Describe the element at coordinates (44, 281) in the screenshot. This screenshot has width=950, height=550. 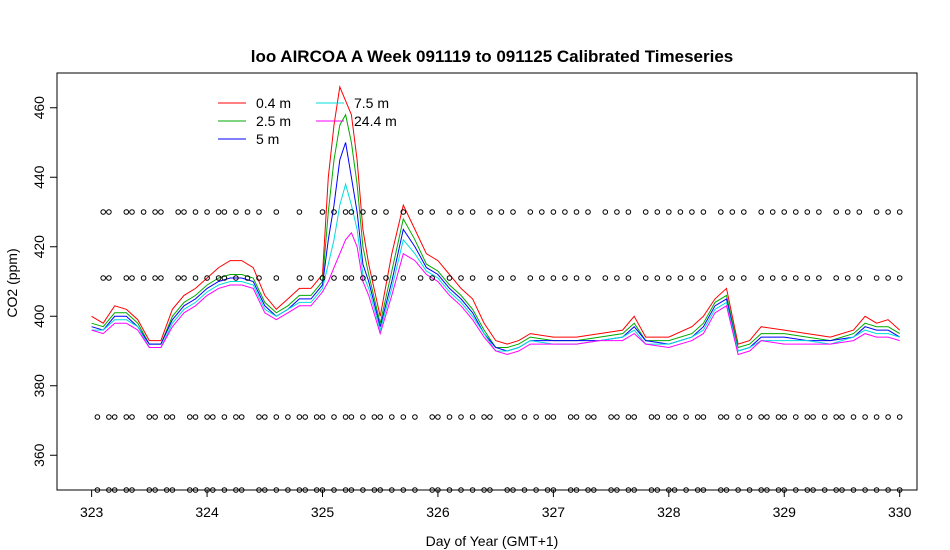
I see `y-axis: 360 380 400 420 440 460` at that location.